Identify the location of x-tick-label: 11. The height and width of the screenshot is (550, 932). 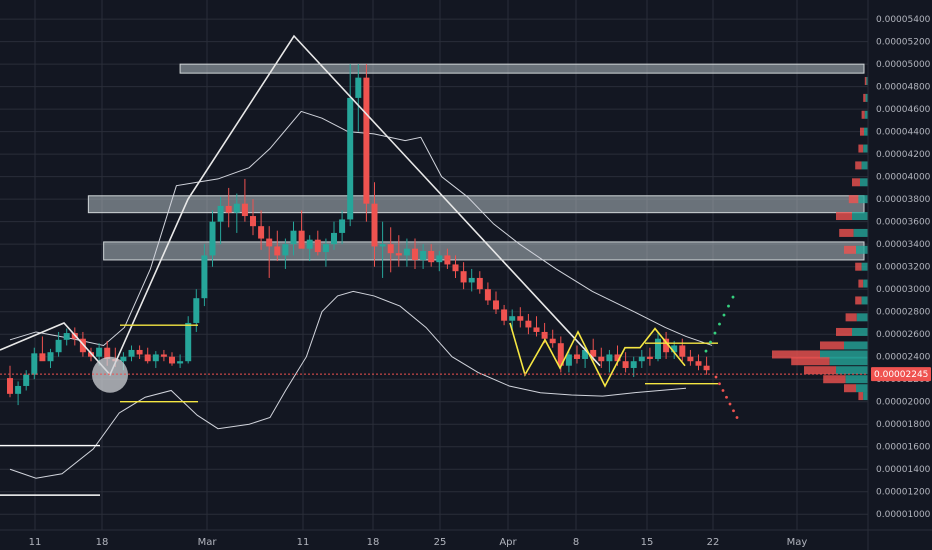
(35, 542).